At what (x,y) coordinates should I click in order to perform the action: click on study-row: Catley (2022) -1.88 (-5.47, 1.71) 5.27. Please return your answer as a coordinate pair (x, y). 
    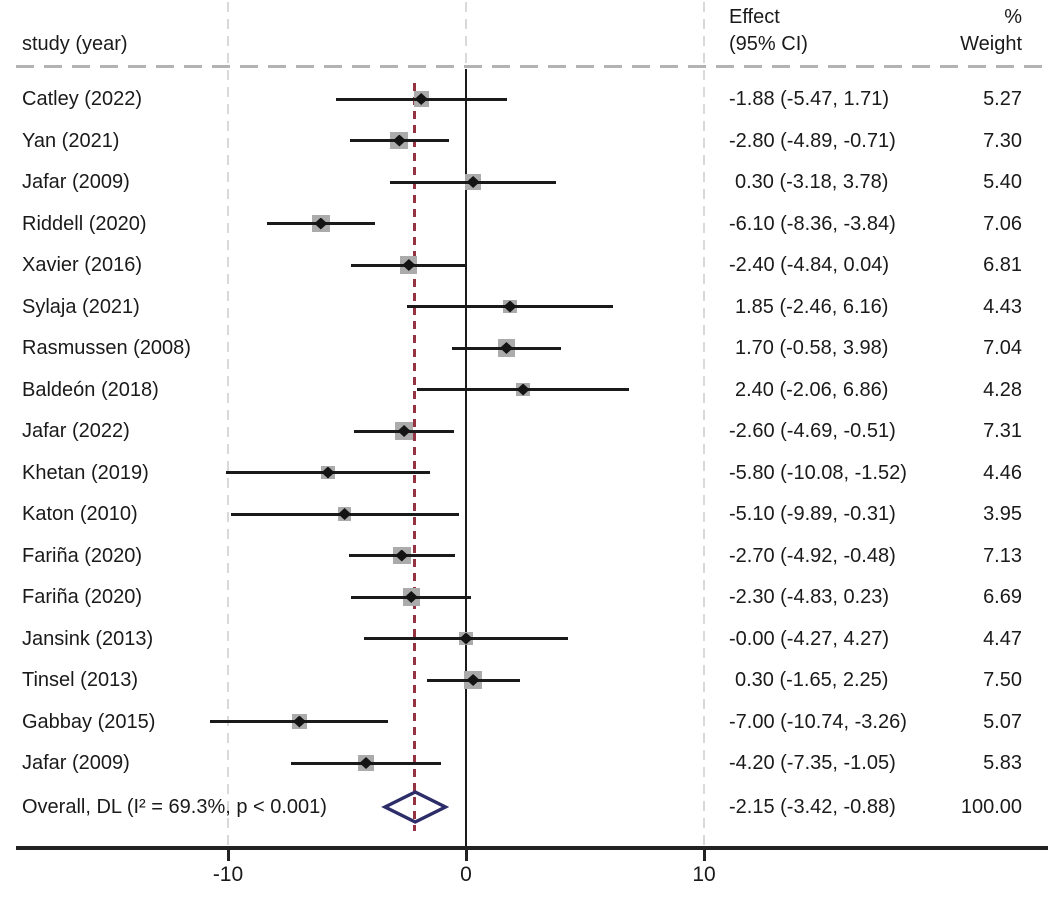
    Looking at the image, I should click on (525, 99).